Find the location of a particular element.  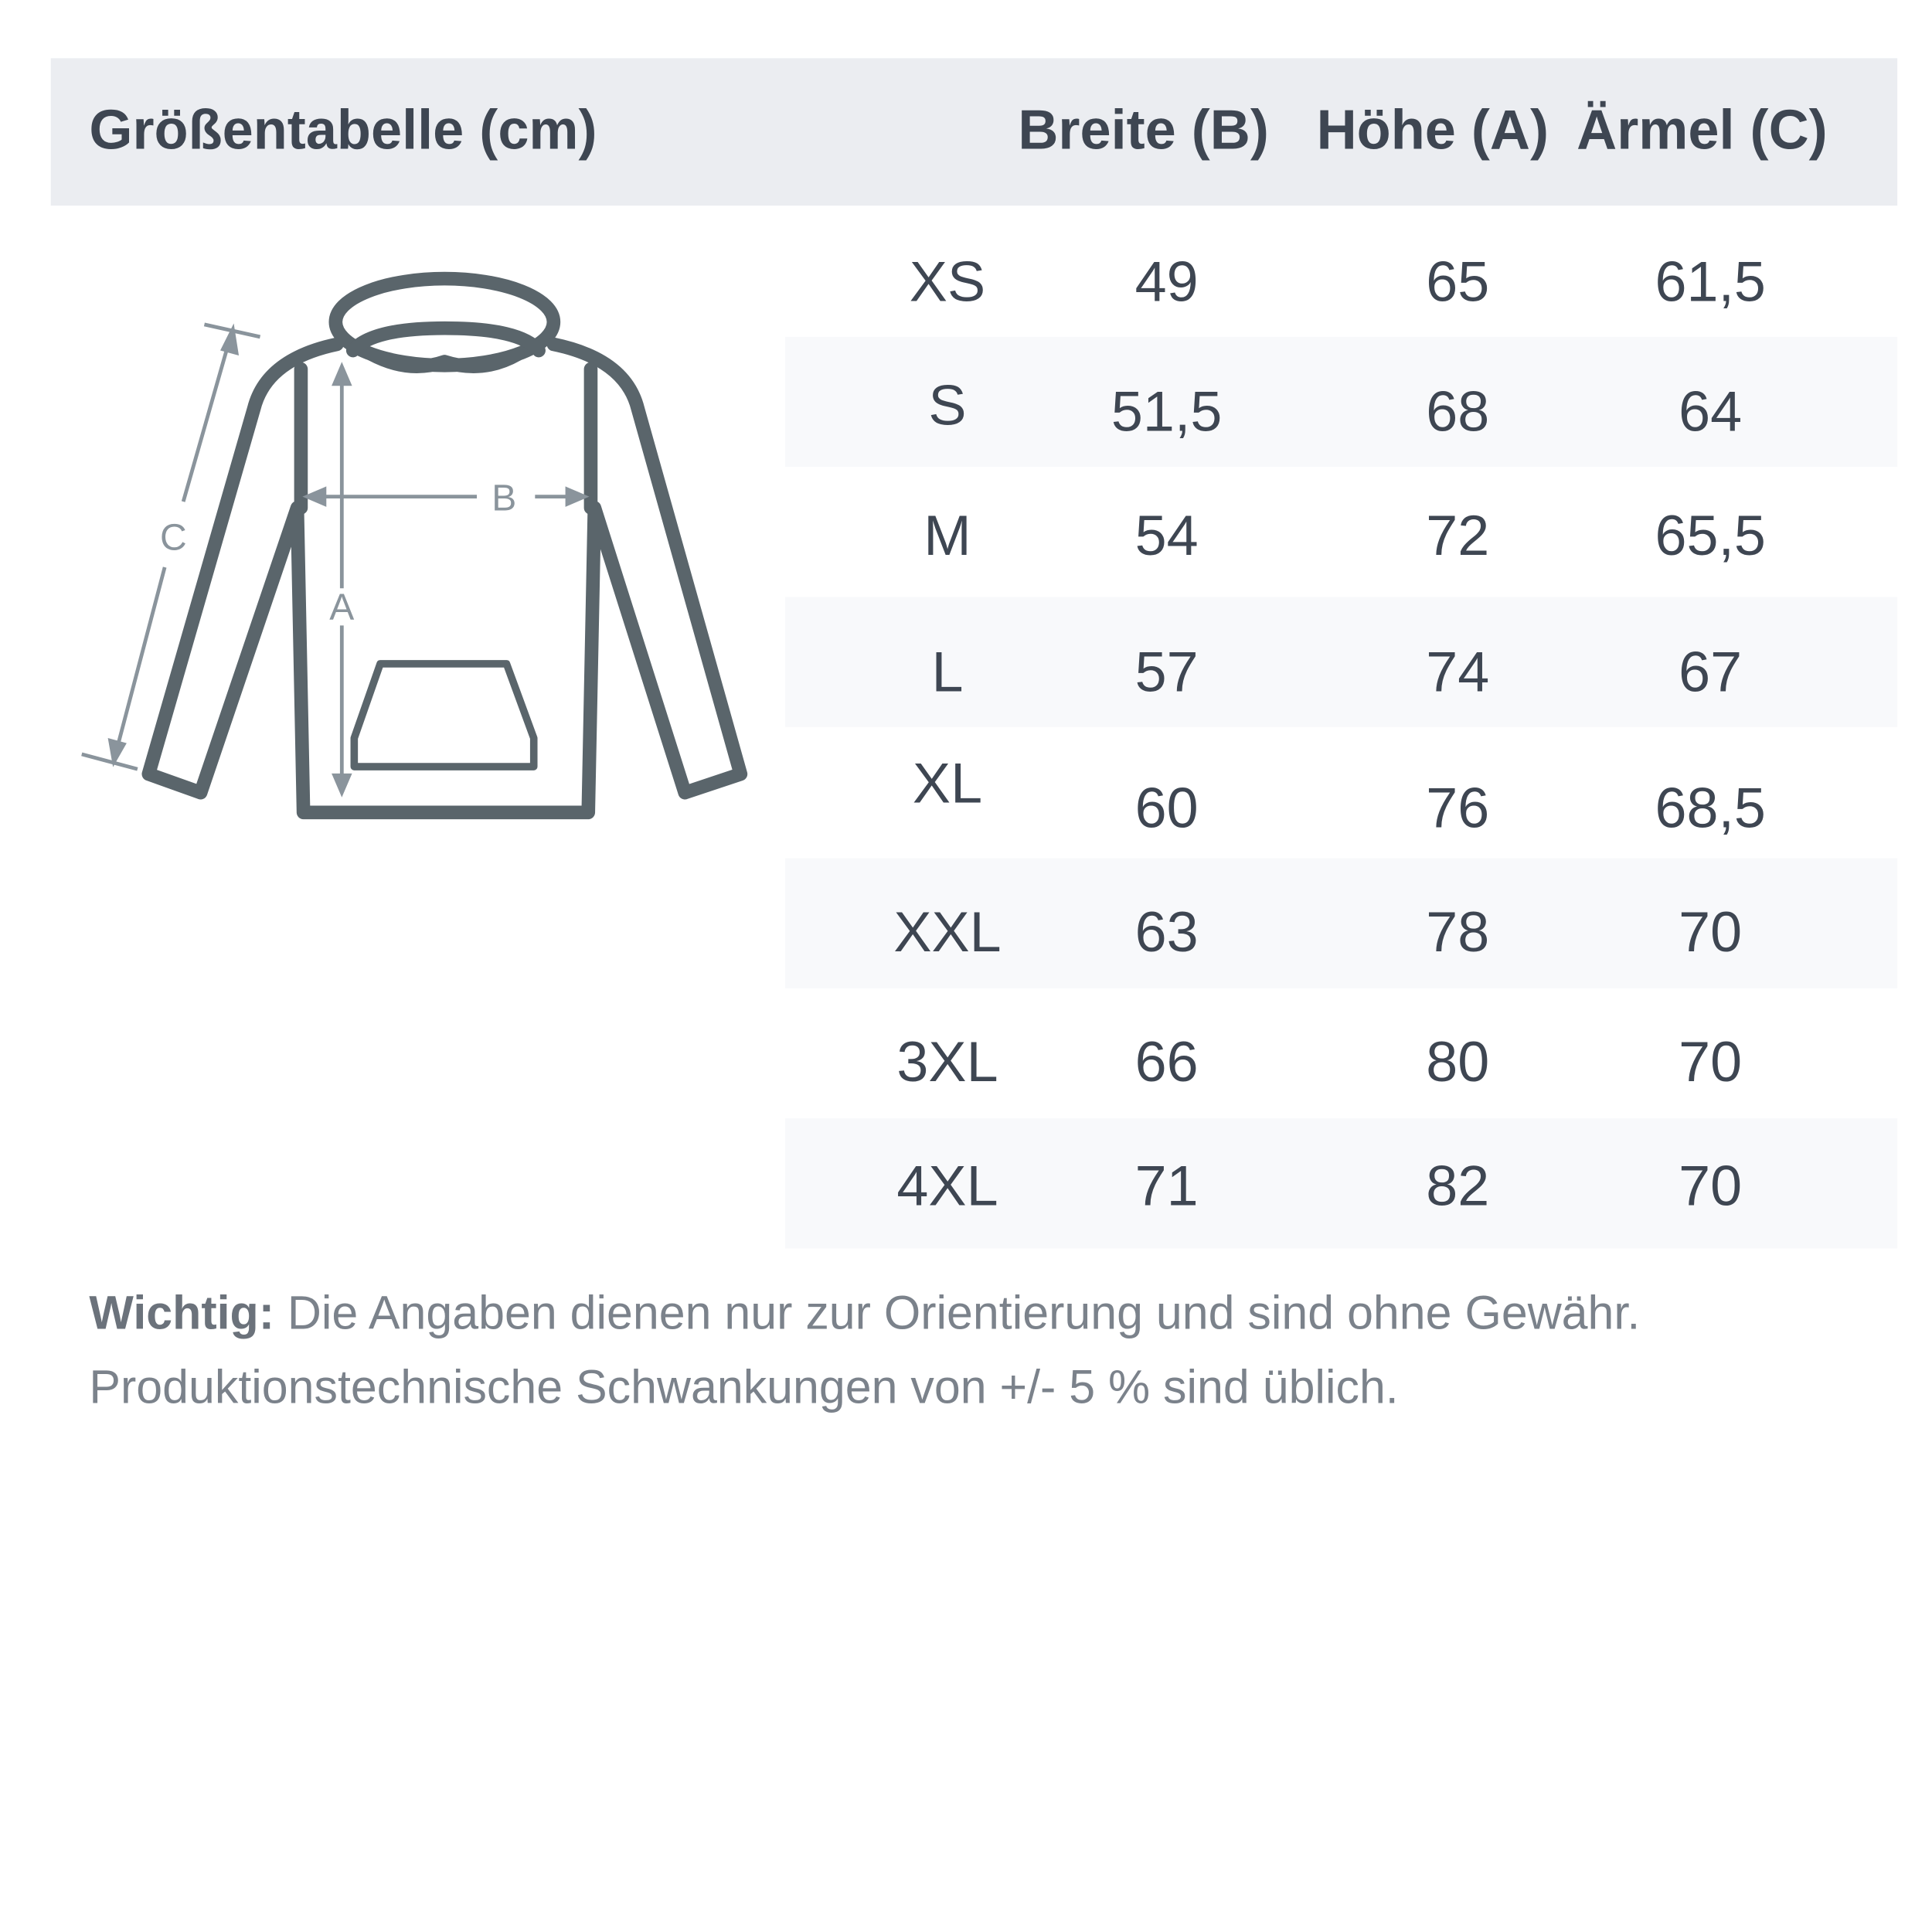

label-b: B is located at coordinates (504, 498).